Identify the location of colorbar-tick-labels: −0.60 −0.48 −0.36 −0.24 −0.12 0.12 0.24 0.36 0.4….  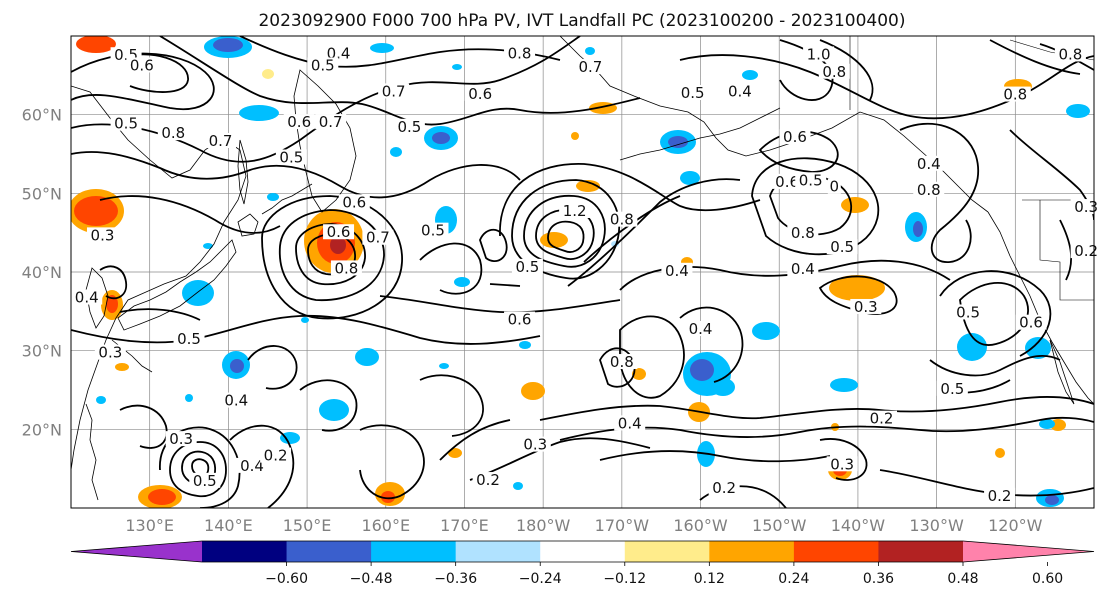
(664, 574).